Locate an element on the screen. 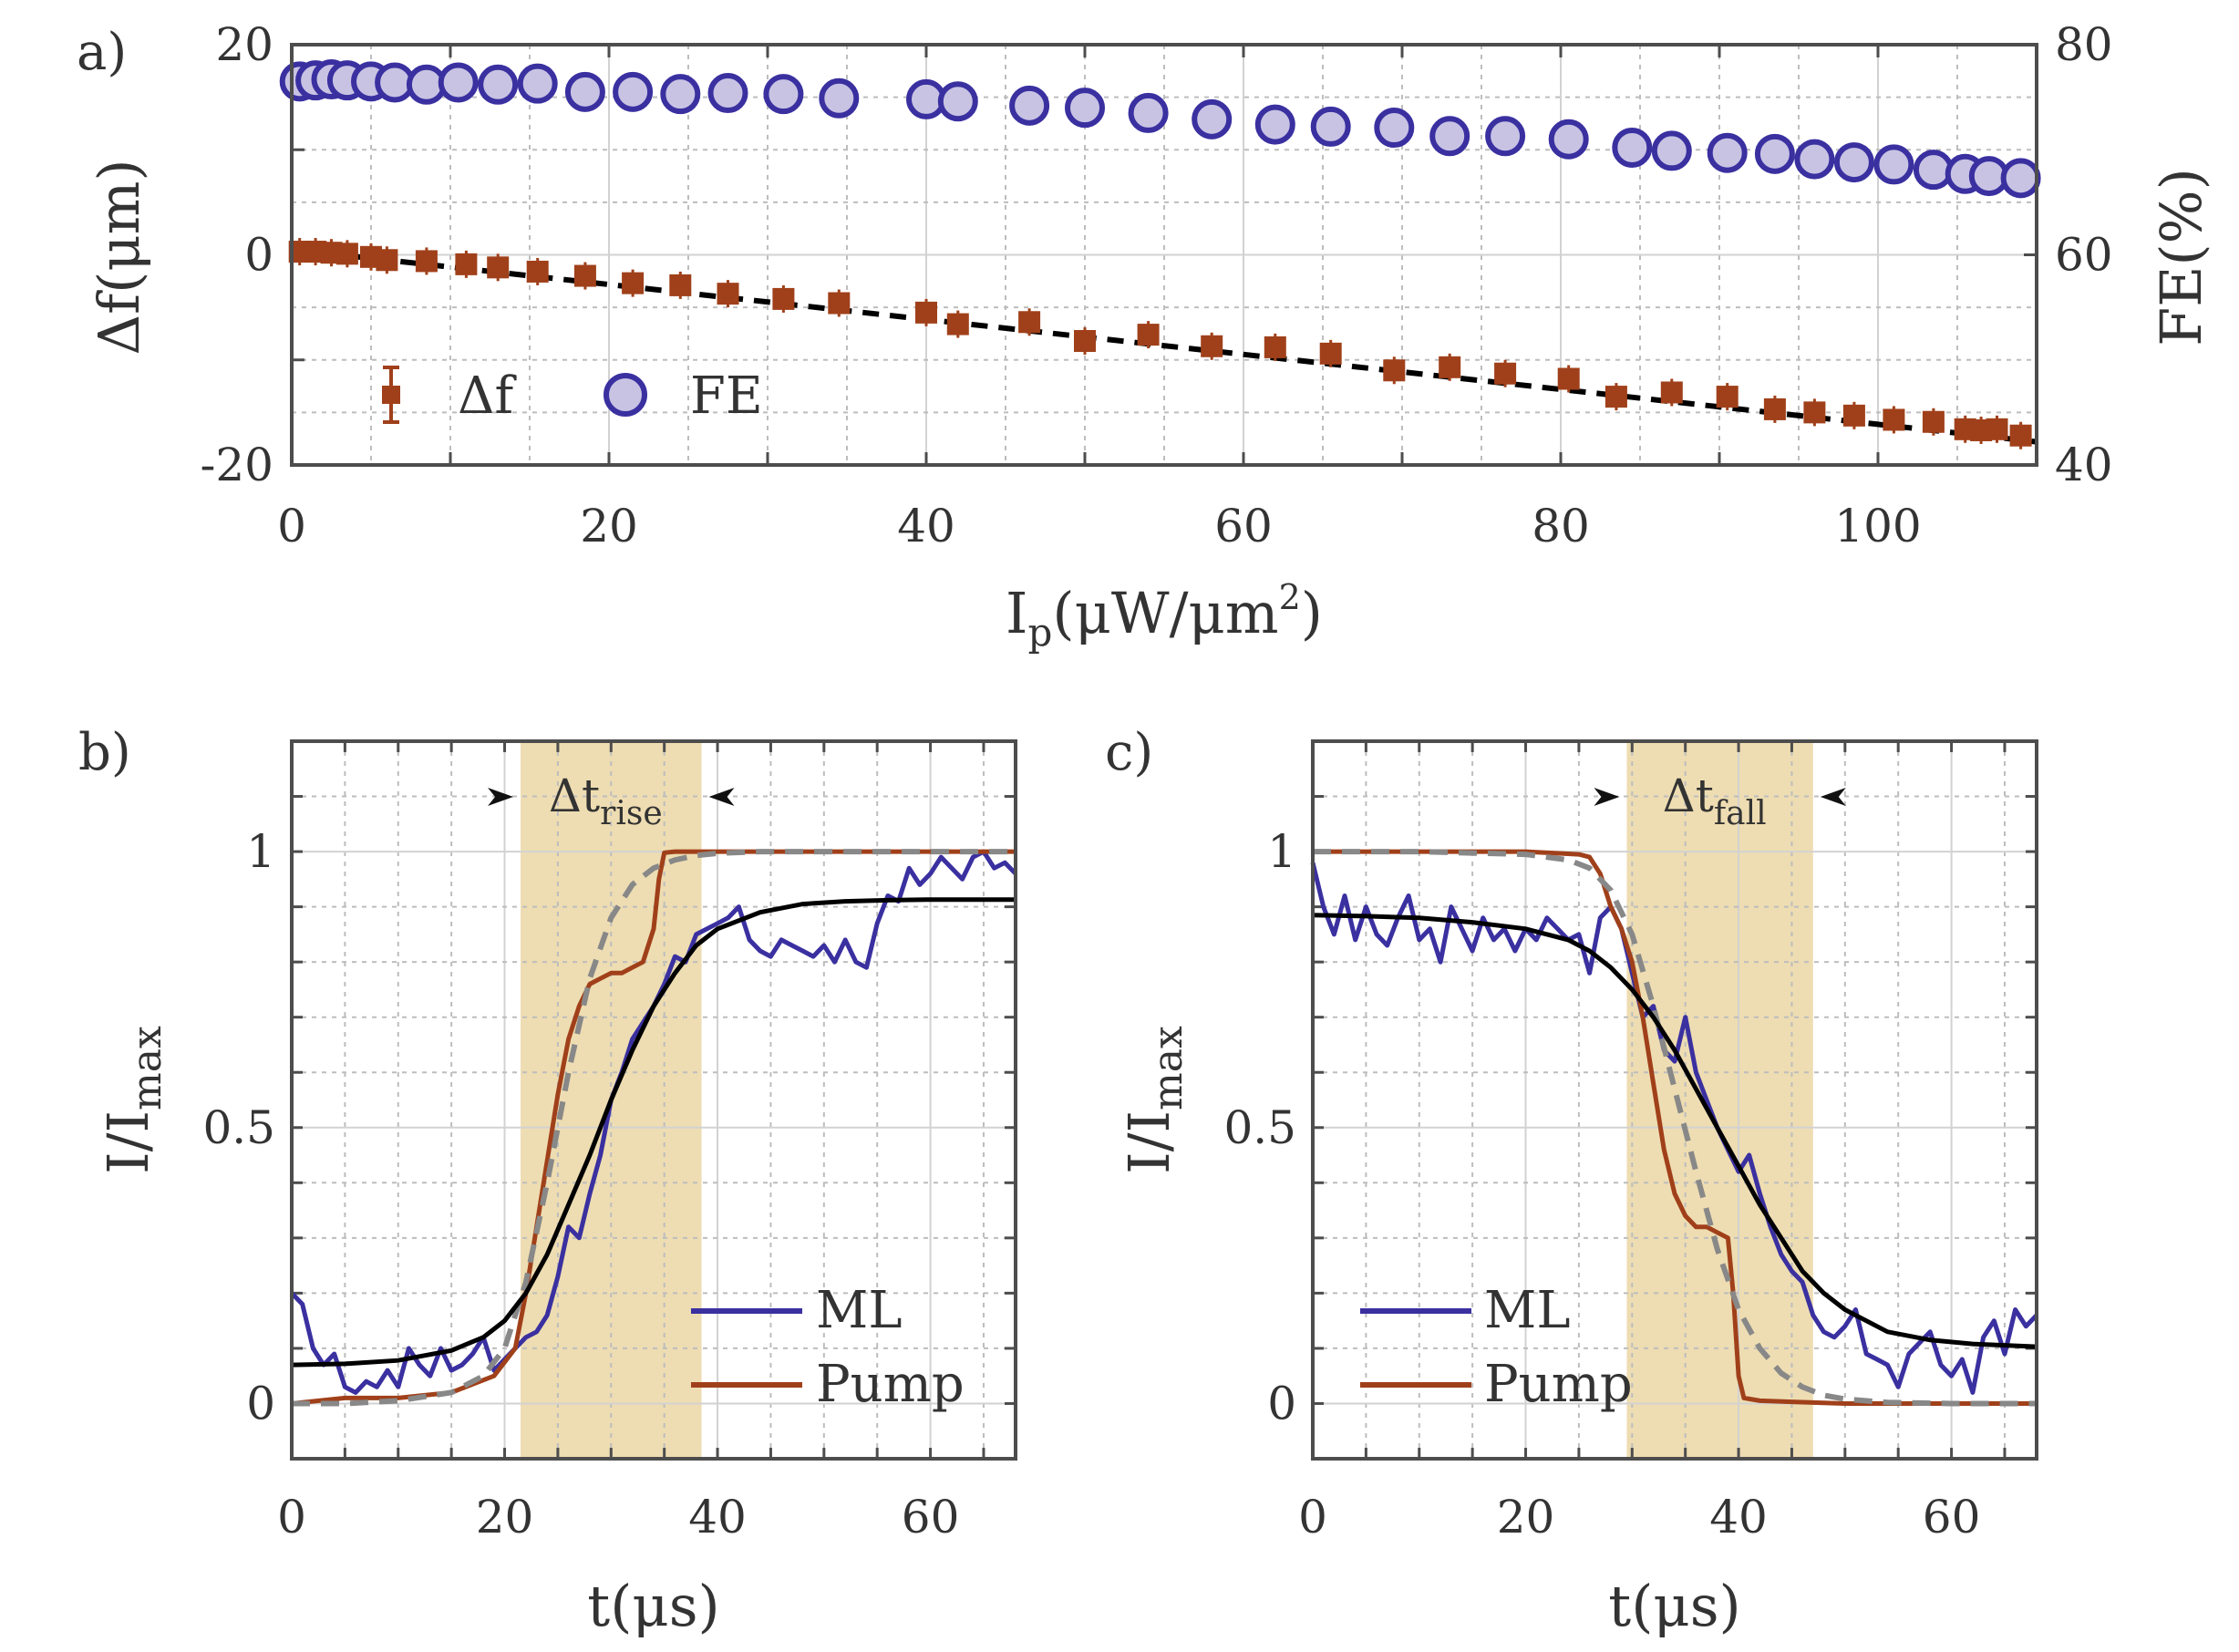 The width and height of the screenshot is (2239, 1652). y-axis-label-main: I/I is located at coordinates (128, 1142).